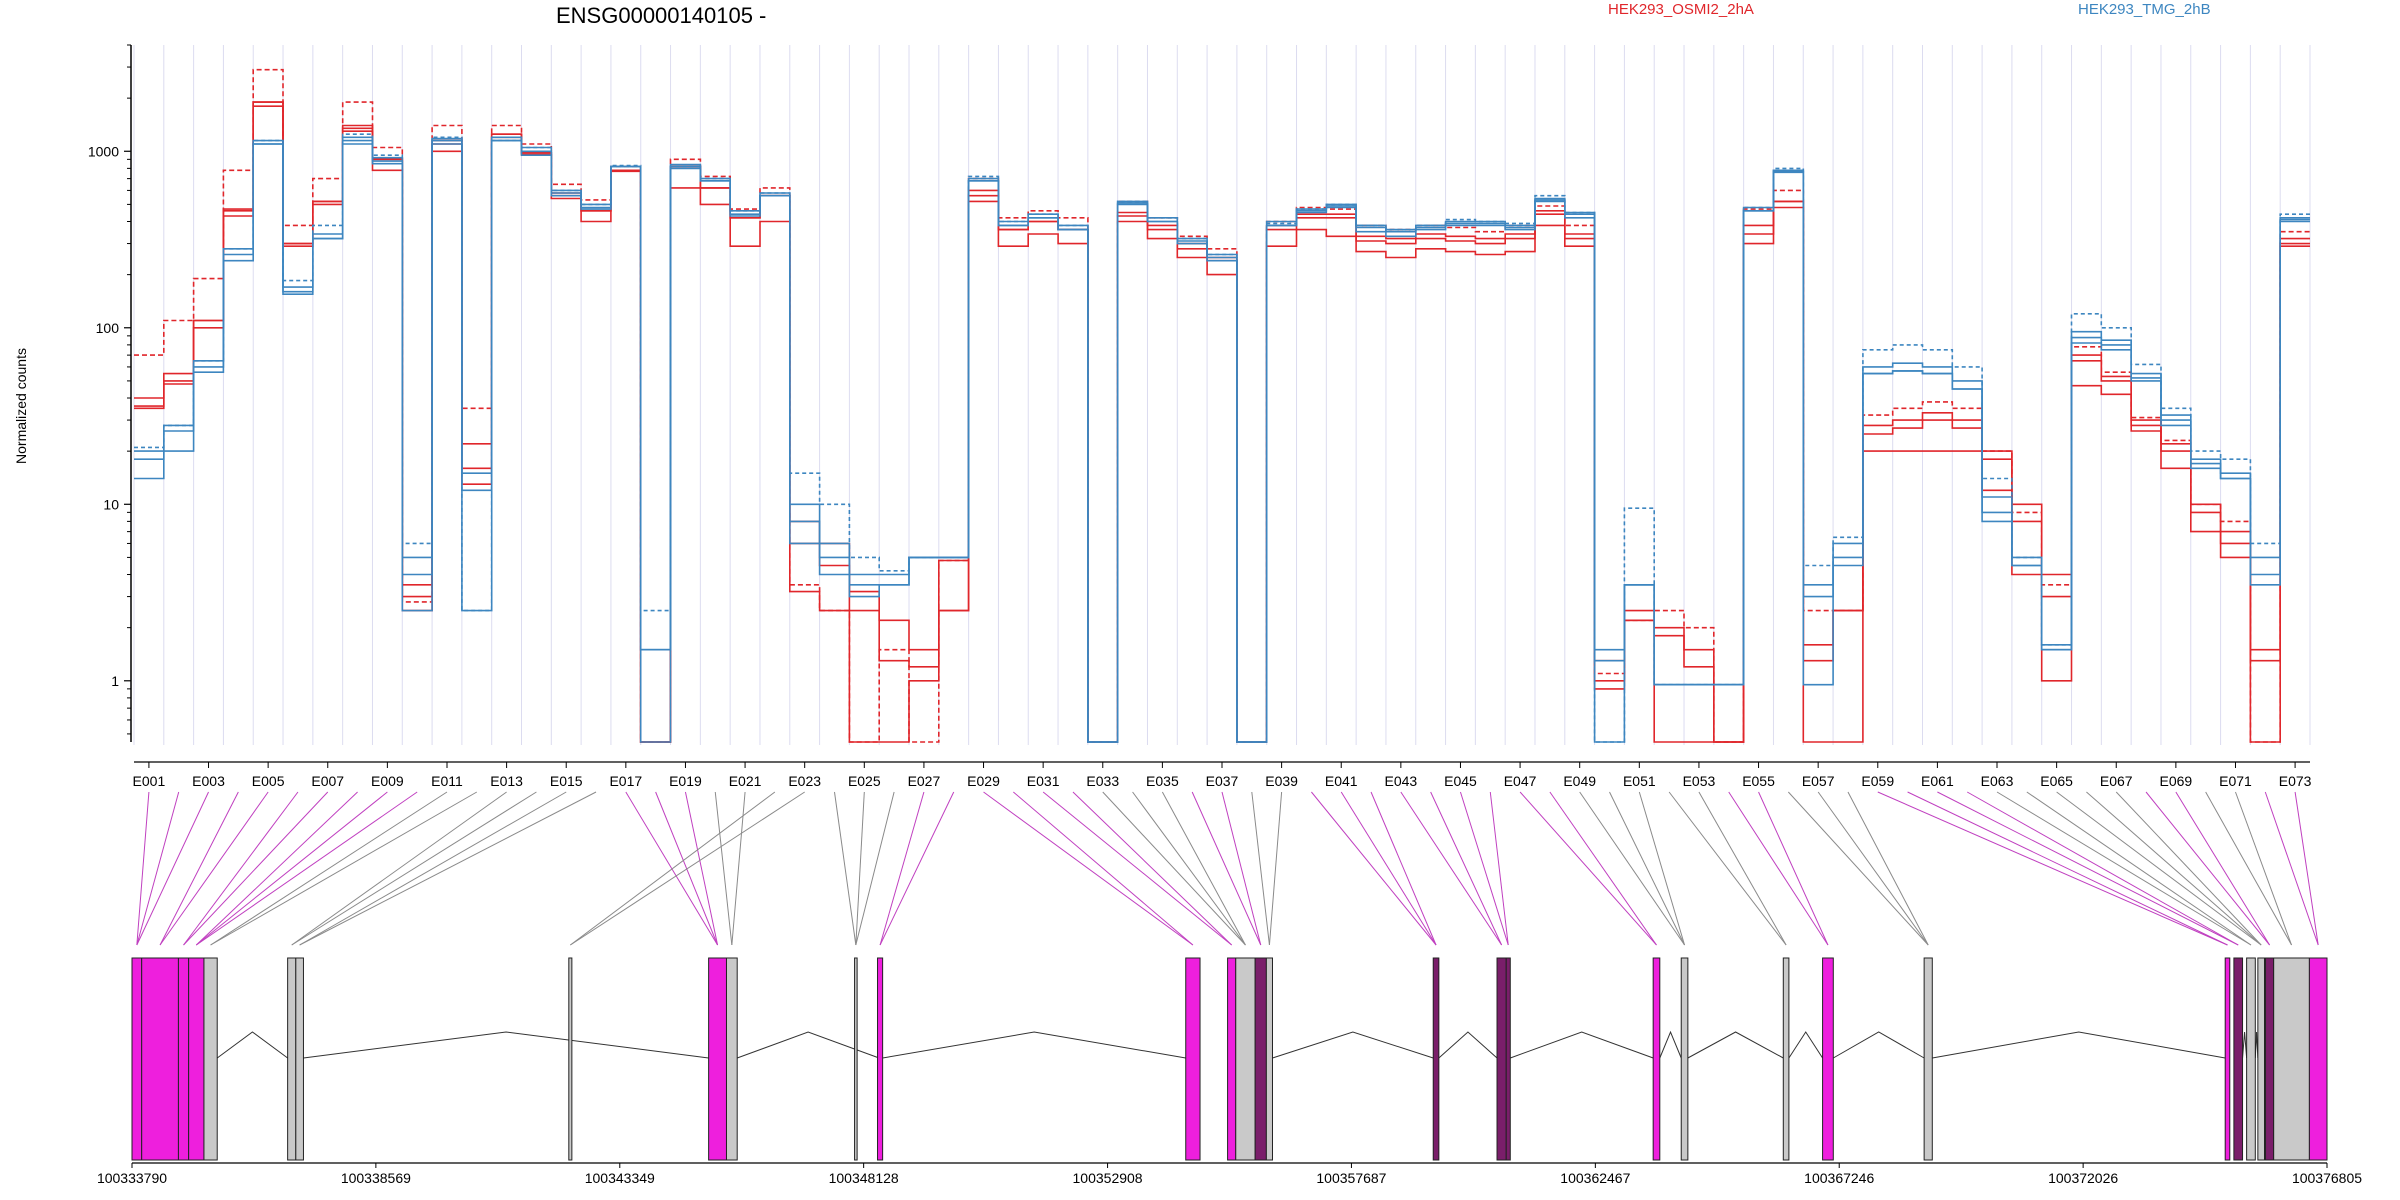 The image size is (2400, 1200). Describe the element at coordinates (108, 328) in the screenshot. I see `y-tick-label: 100` at that location.